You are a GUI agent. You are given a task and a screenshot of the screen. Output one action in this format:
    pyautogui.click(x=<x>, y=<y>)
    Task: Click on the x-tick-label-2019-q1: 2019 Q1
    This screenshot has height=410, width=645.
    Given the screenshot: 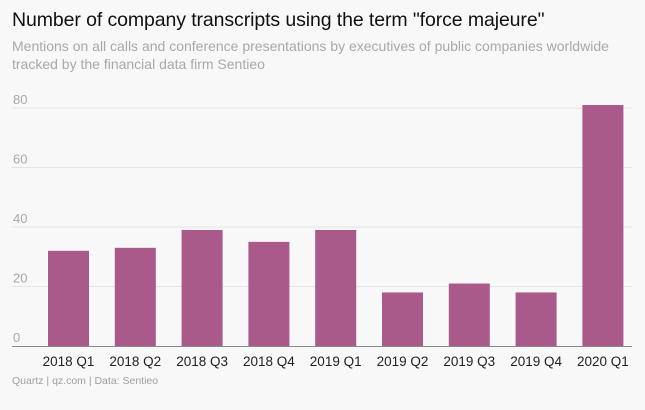 What is the action you would take?
    pyautogui.click(x=336, y=361)
    